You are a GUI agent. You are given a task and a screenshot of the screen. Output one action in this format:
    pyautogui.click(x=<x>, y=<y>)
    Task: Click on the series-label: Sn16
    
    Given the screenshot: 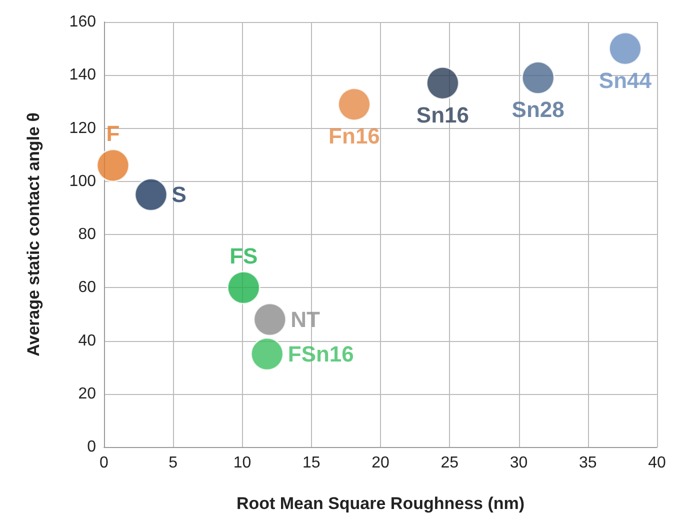 What is the action you would take?
    pyautogui.click(x=443, y=115)
    